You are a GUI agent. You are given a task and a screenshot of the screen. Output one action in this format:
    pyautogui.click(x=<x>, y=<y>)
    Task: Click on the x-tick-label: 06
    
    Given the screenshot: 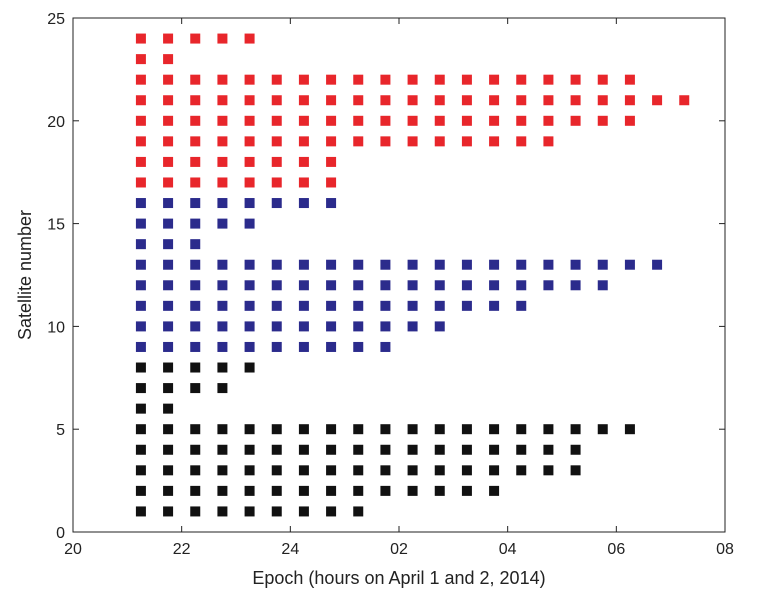 What is the action you would take?
    pyautogui.click(x=616, y=549)
    